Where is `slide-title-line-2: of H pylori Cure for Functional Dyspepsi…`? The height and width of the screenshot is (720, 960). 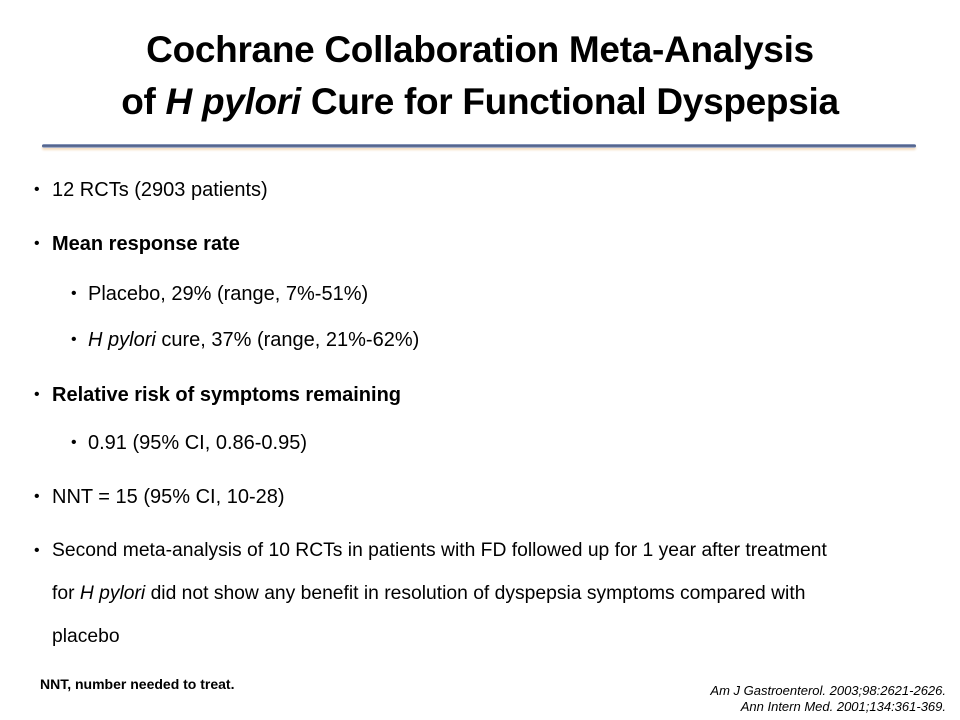 slide-title-line-2: of H pylori Cure for Functional Dyspepsi… is located at coordinates (480, 102).